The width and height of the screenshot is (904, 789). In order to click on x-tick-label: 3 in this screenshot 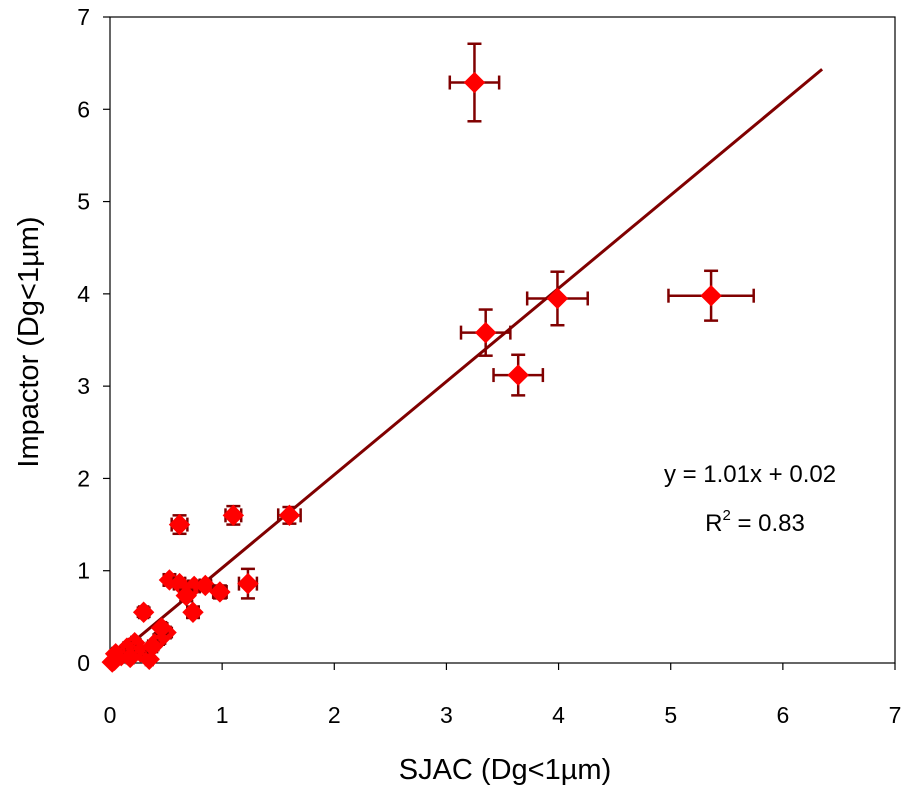, I will do `click(446, 715)`.